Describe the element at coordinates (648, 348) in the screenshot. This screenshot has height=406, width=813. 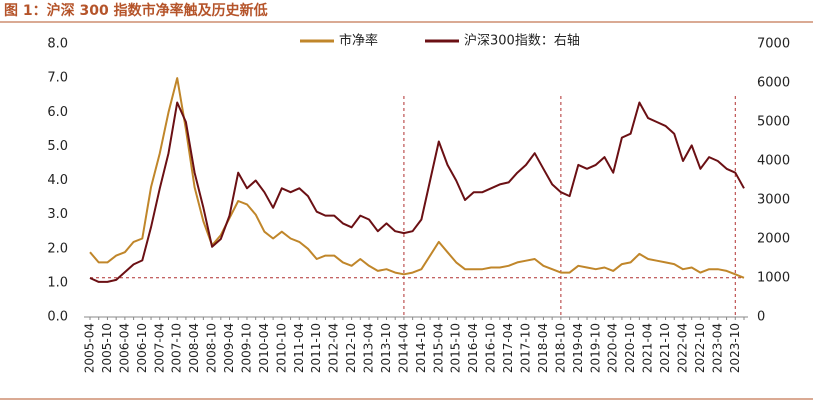
I see `x-tick-label: 2021-04` at that location.